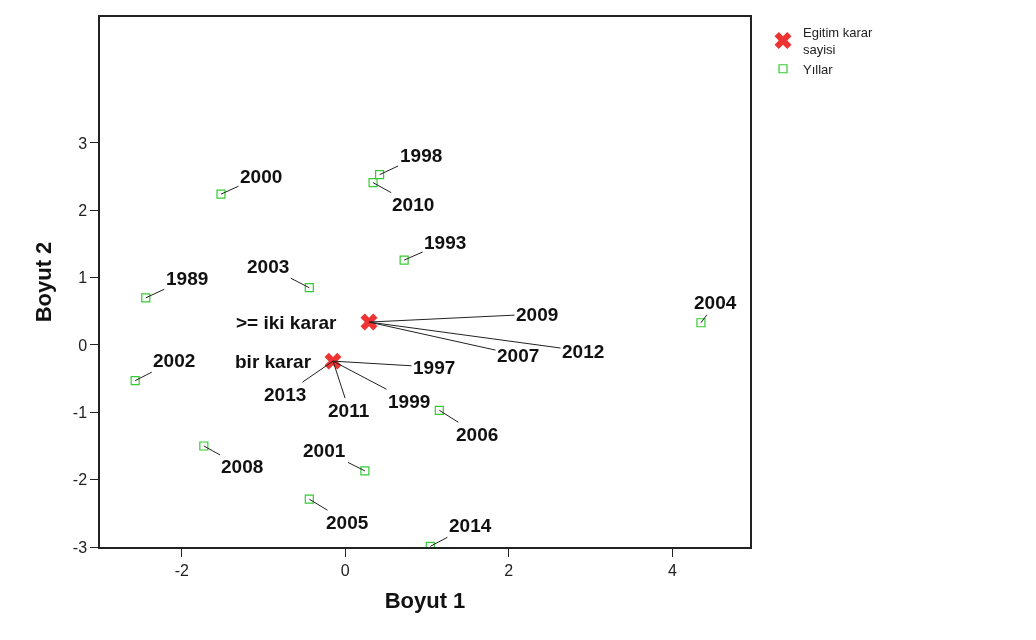 The width and height of the screenshot is (1036, 640). What do you see at coordinates (347, 522) in the screenshot?
I see `annotation: 2005` at bounding box center [347, 522].